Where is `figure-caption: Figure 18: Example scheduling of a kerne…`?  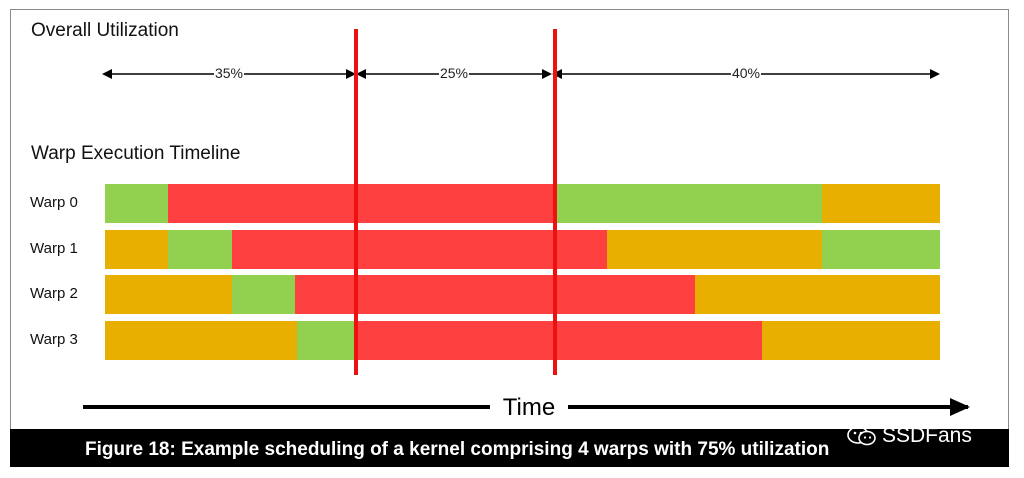 figure-caption: Figure 18: Example scheduling of a kerne… is located at coordinates (457, 449).